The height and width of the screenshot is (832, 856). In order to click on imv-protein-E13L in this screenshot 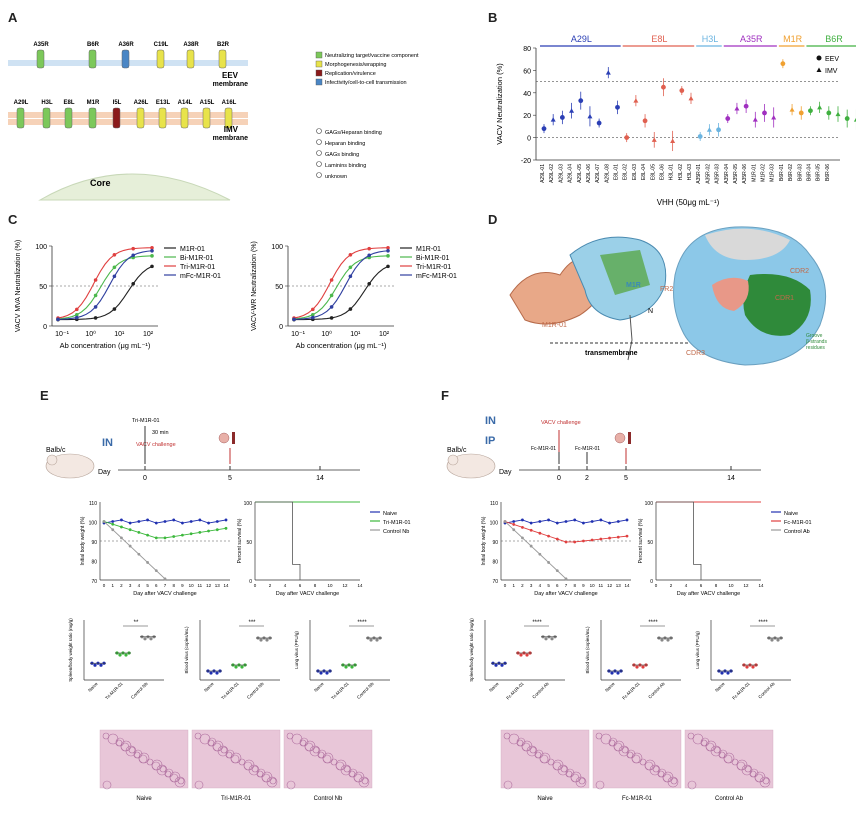, I will do `click(162, 118)`.